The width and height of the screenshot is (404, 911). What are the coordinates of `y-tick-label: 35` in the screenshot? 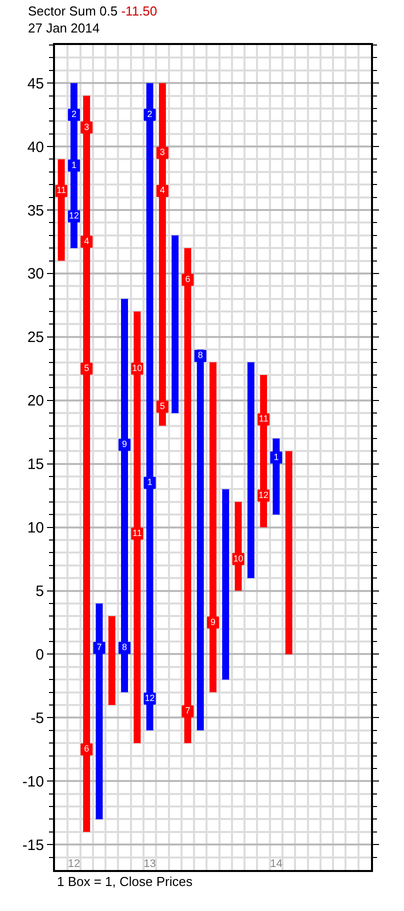 It's located at (35, 211).